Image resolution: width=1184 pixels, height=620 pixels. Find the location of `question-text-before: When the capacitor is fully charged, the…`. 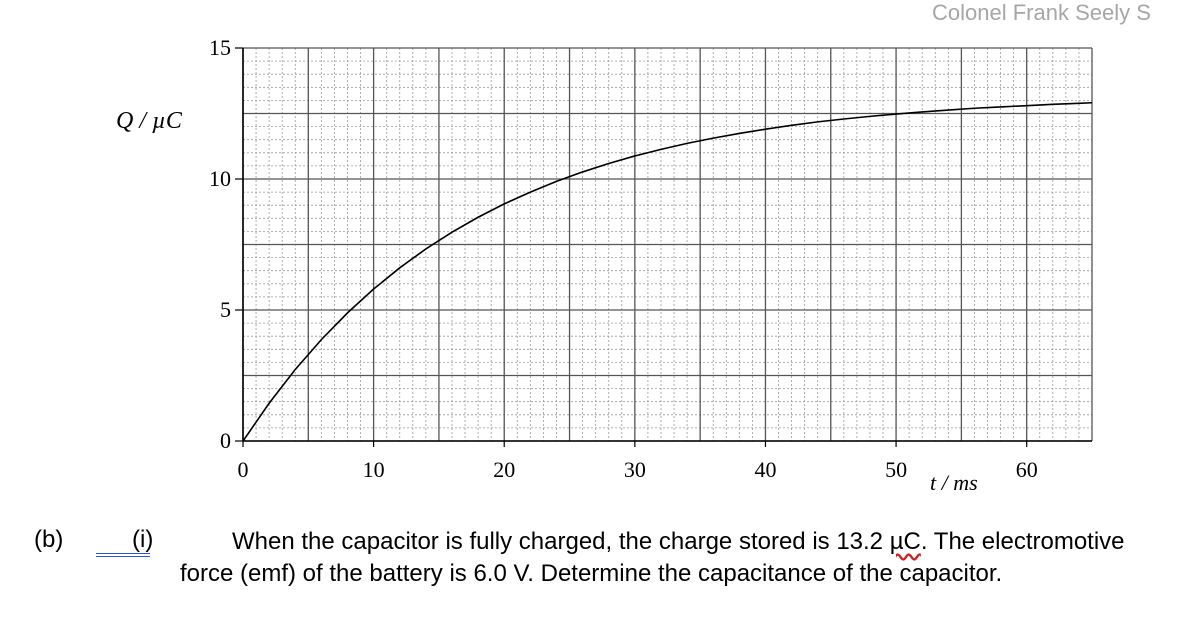

question-text-before: When the capacitor is fully charged, the… is located at coordinates (561, 541).